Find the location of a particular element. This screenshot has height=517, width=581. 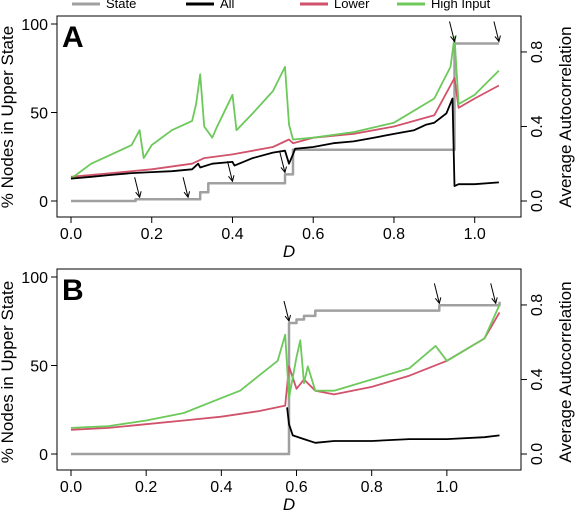

panel-label: B is located at coordinates (73, 290).